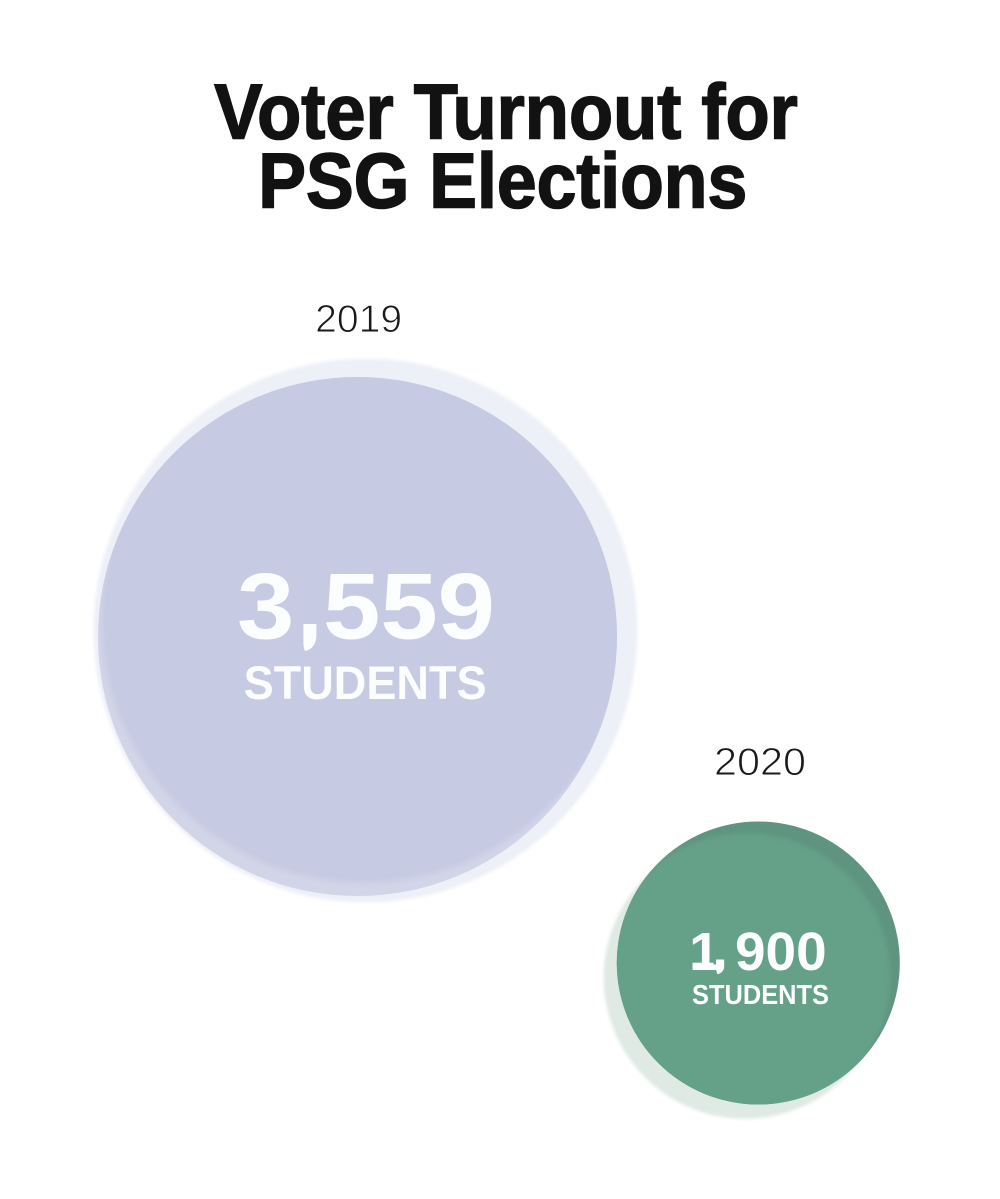 The image size is (1000, 1199). Describe the element at coordinates (502, 182) in the screenshot. I see `svg-text: PSG Elections` at that location.